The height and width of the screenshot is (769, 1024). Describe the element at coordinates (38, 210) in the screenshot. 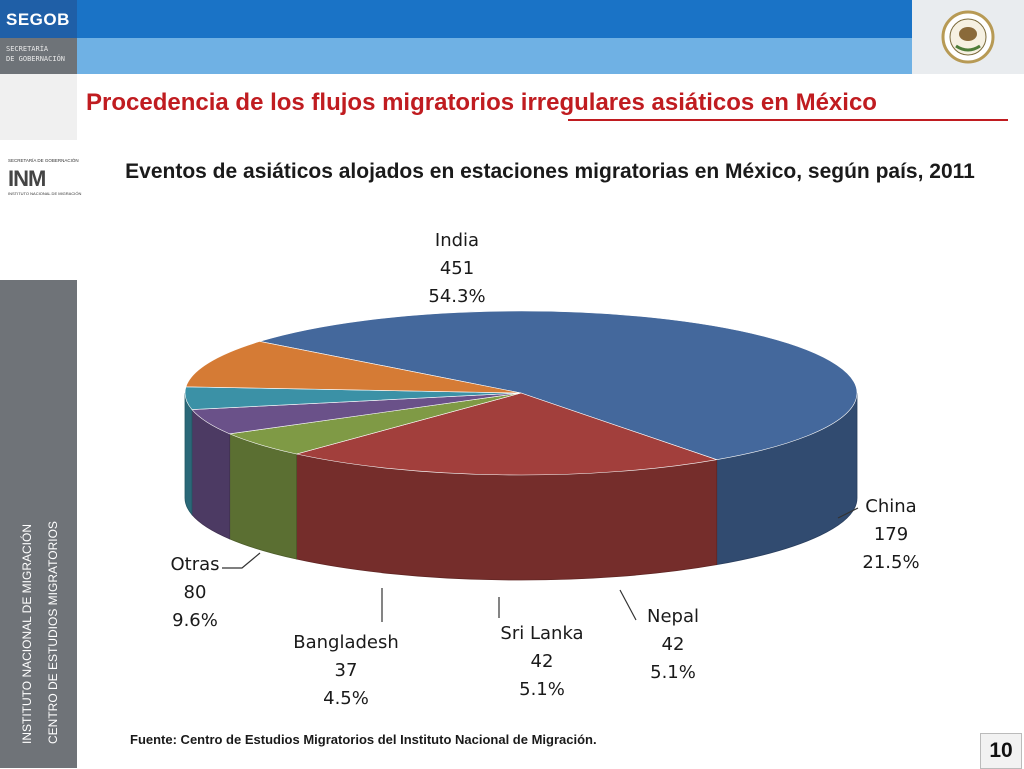

I see `inm-logo-area` at that location.